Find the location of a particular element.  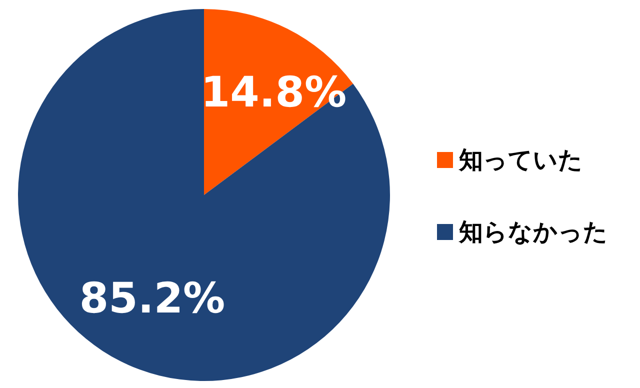

data-label: 85.2% is located at coordinates (152, 298).